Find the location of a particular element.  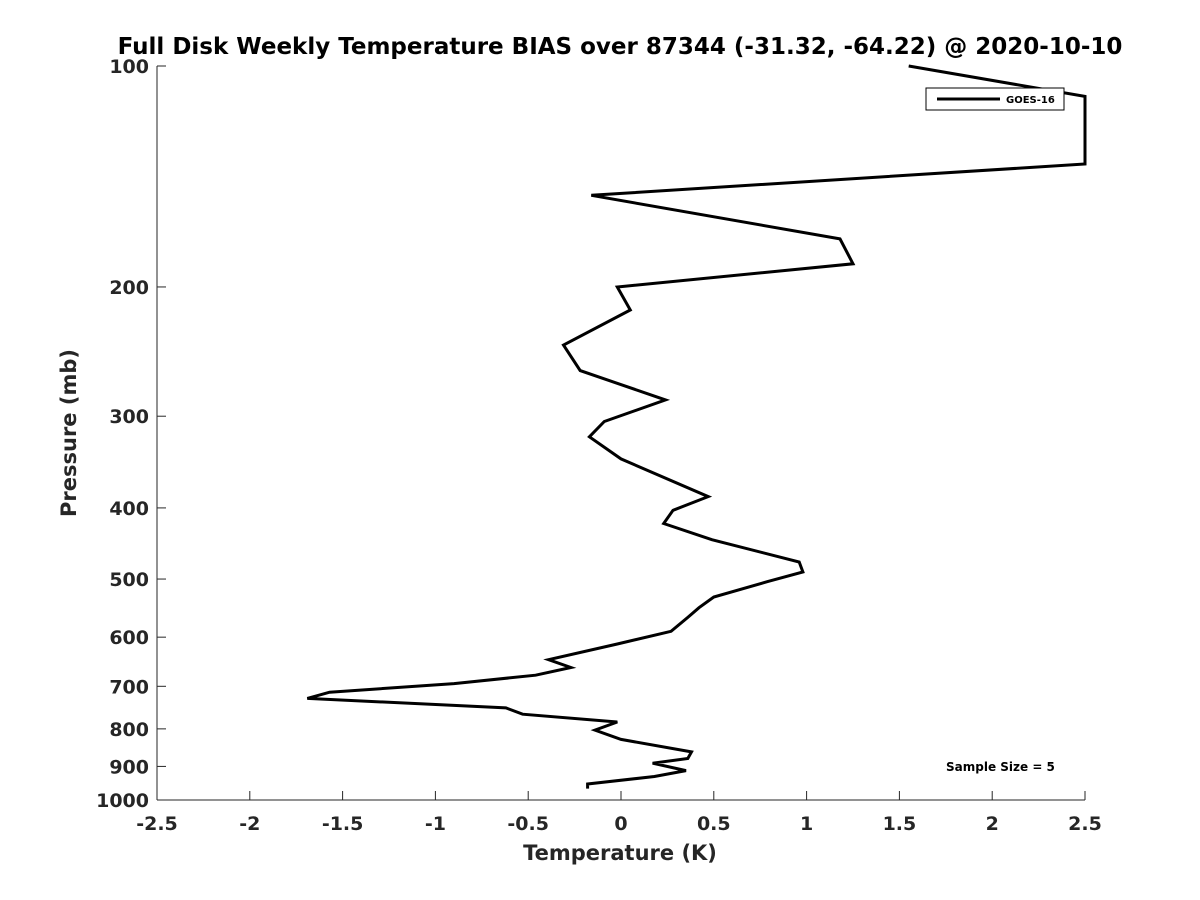

x-tick-label: -1.5 is located at coordinates (343, 824).